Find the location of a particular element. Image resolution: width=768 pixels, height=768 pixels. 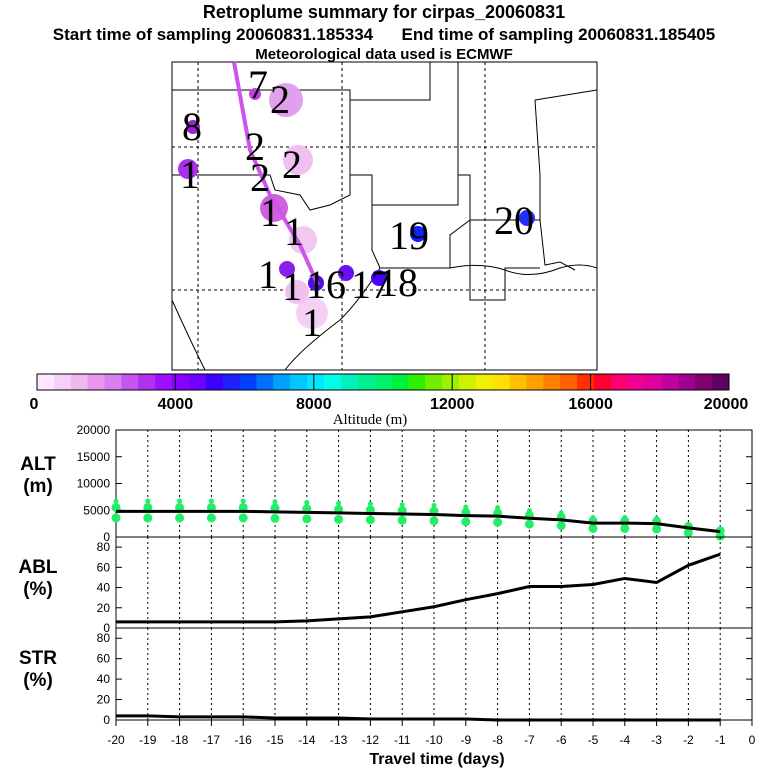

series-line-str is located at coordinates (418, 718).